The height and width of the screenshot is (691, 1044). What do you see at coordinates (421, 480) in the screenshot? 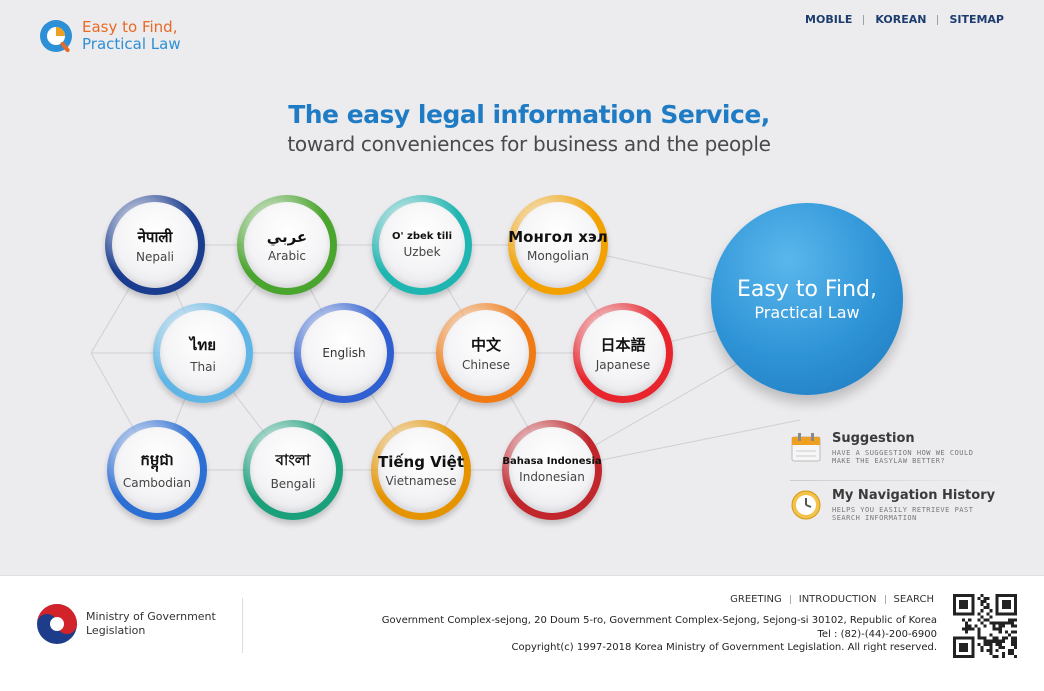
I see `language-english-label: Vietnamese` at bounding box center [421, 480].